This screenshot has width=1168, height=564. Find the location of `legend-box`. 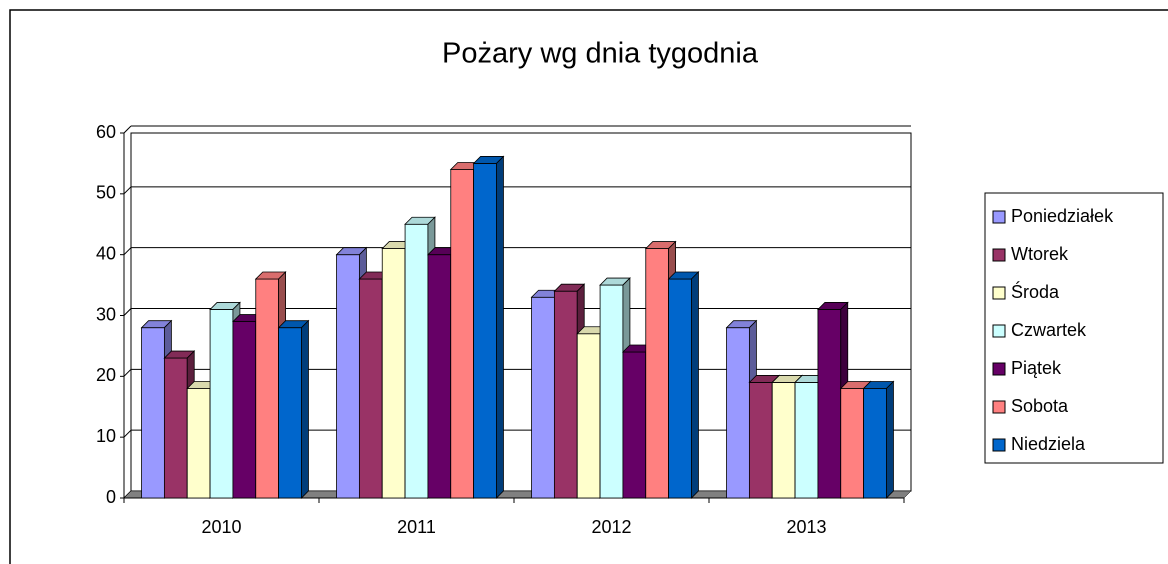

legend-box is located at coordinates (1074, 328).